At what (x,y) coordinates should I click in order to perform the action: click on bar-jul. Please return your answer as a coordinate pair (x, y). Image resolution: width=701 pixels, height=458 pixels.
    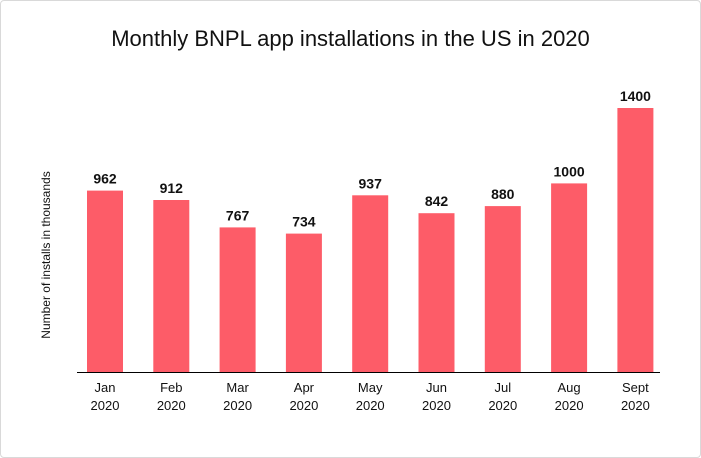
    Looking at the image, I should click on (502, 289).